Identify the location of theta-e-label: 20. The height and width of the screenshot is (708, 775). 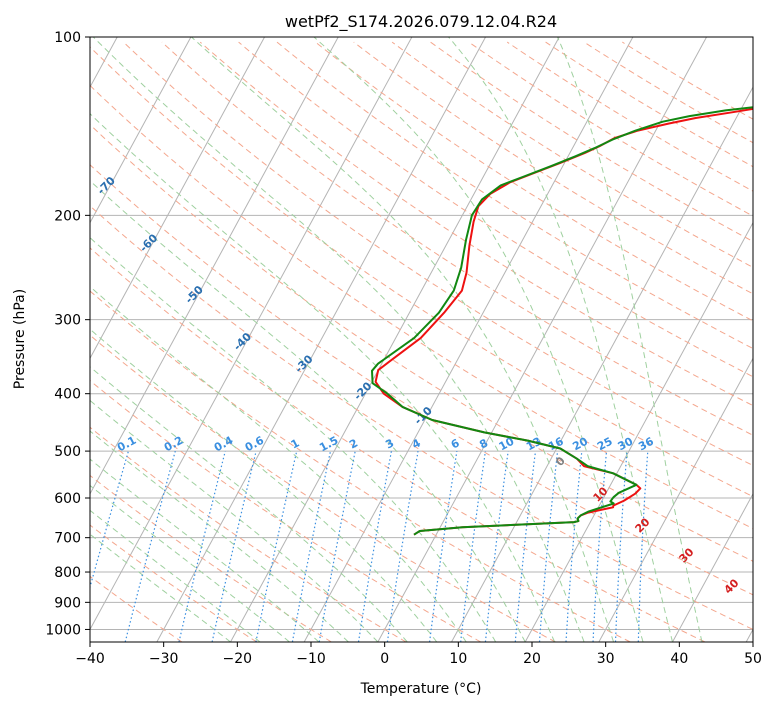
(643, 525).